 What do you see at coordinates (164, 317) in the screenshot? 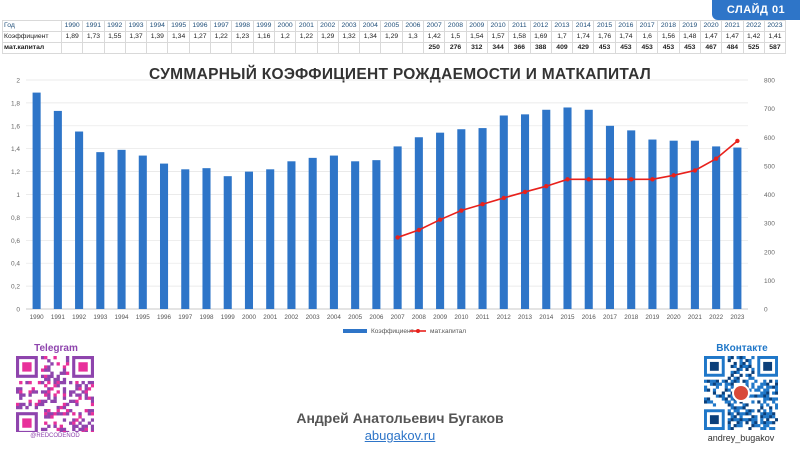
I see `x-axis-tick-label: 1996` at bounding box center [164, 317].